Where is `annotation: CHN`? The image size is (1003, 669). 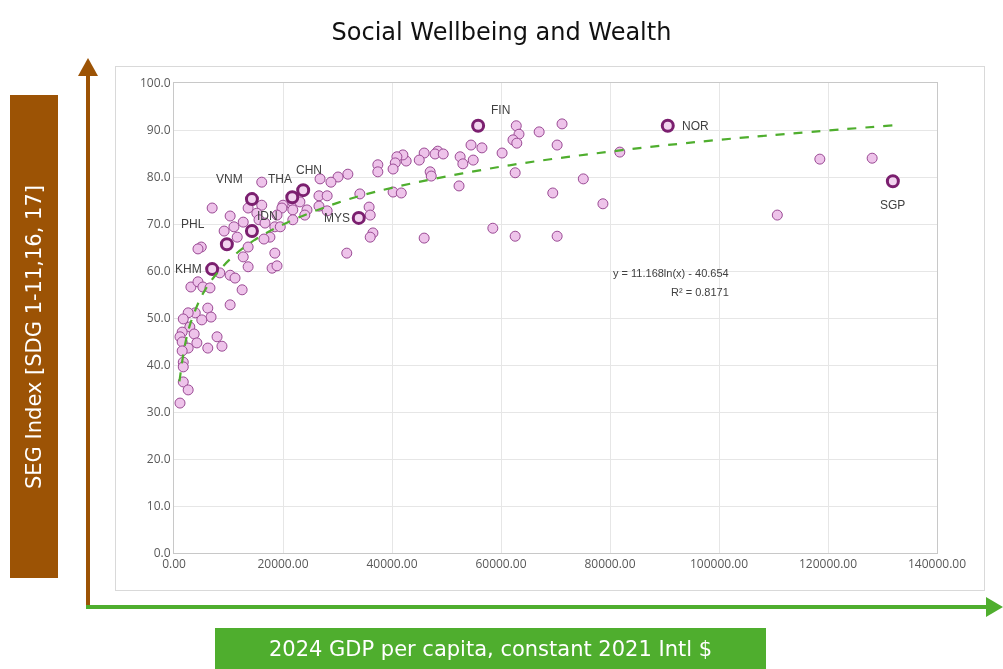 annotation: CHN is located at coordinates (309, 170).